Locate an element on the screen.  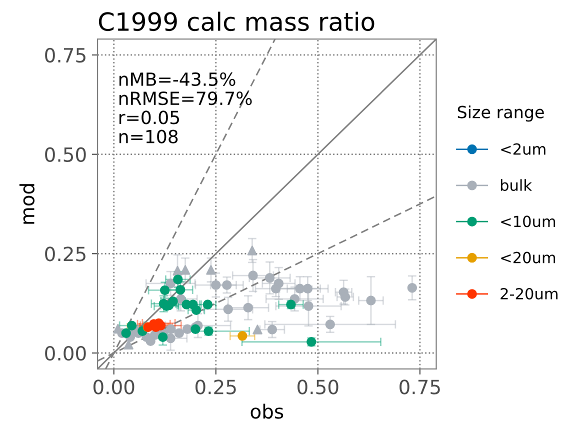
y-axis-title: mod is located at coordinates (26, 204).